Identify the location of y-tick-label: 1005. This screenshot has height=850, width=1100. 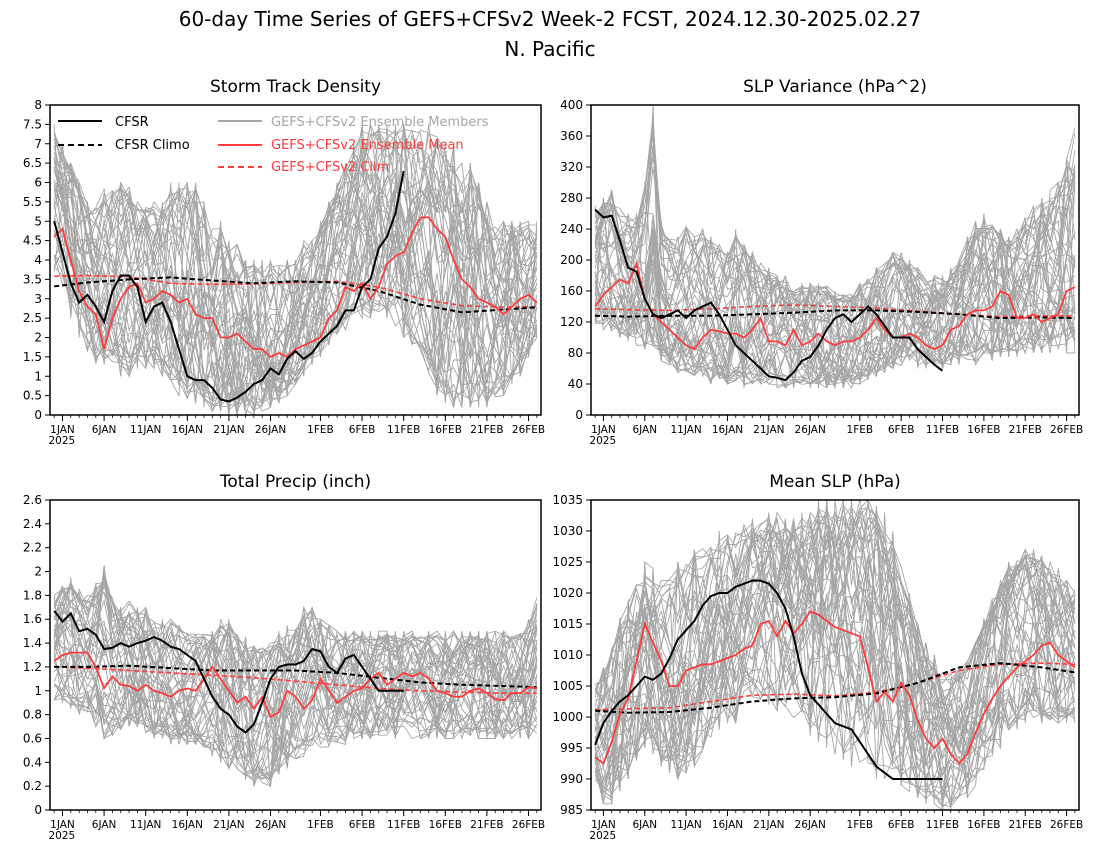
(567, 686).